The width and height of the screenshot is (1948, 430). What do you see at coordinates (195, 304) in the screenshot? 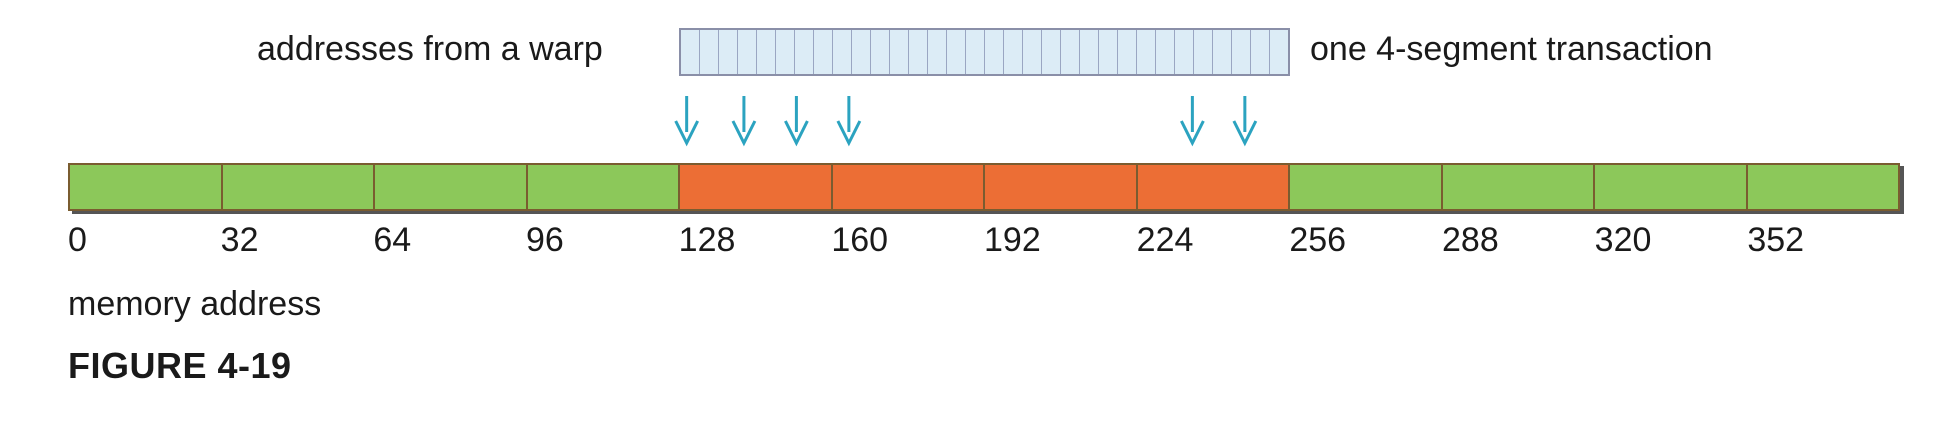
I see `axis-label: memory address` at bounding box center [195, 304].